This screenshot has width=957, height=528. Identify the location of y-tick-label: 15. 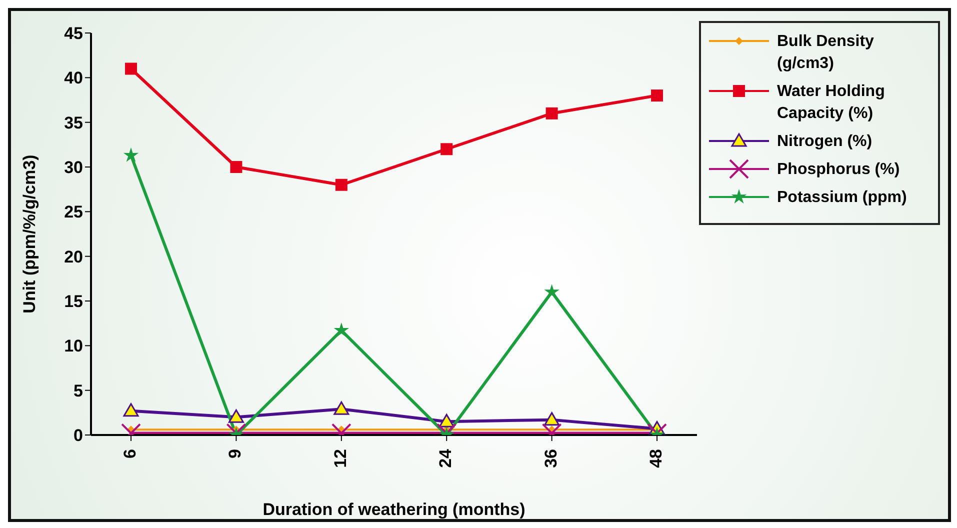
(73, 302).